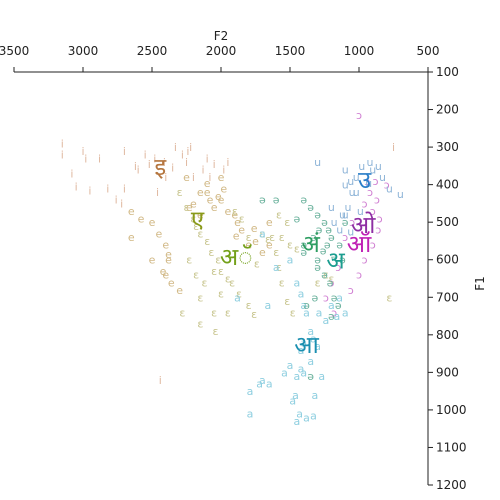 This screenshot has height=500, width=500. I want to click on x-tick-label: 500, so click(428, 51).